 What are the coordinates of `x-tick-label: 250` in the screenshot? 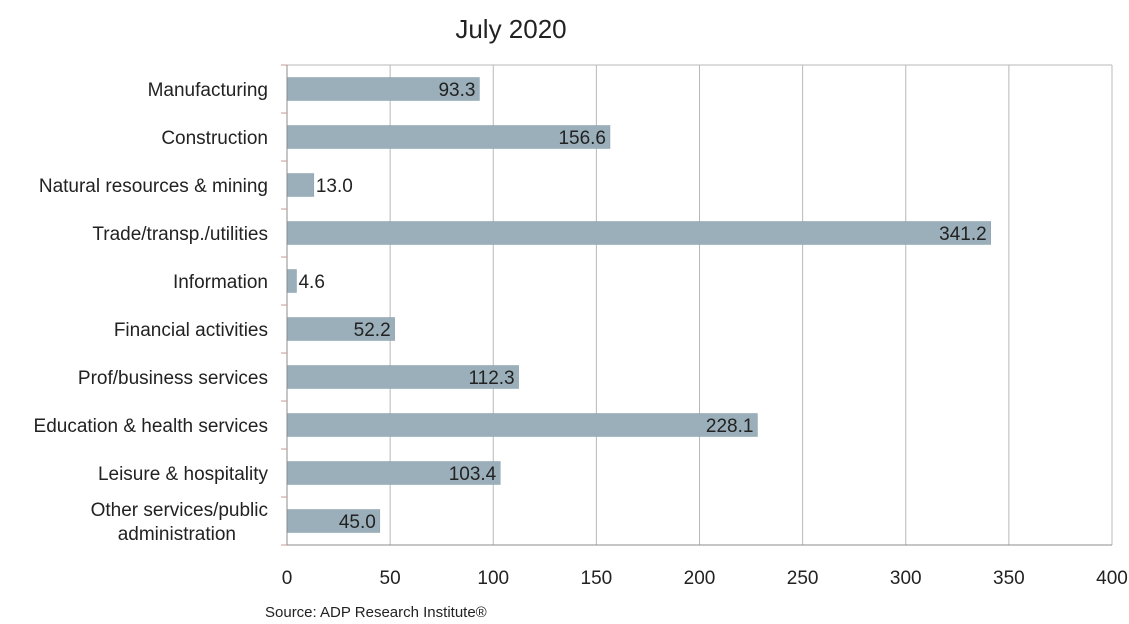 It's located at (803, 578).